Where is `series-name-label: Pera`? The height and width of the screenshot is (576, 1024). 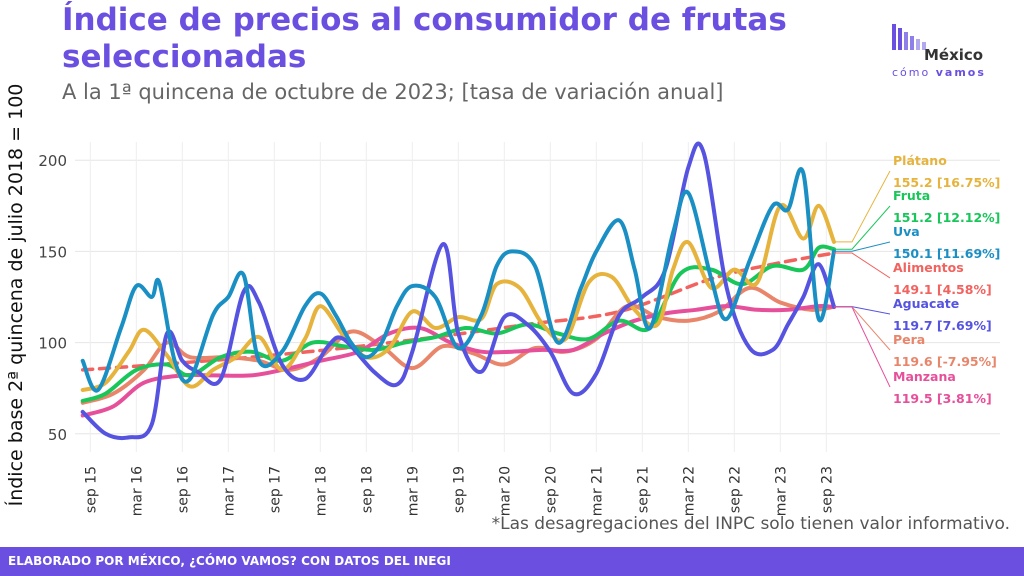 series-name-label: Pera is located at coordinates (909, 339).